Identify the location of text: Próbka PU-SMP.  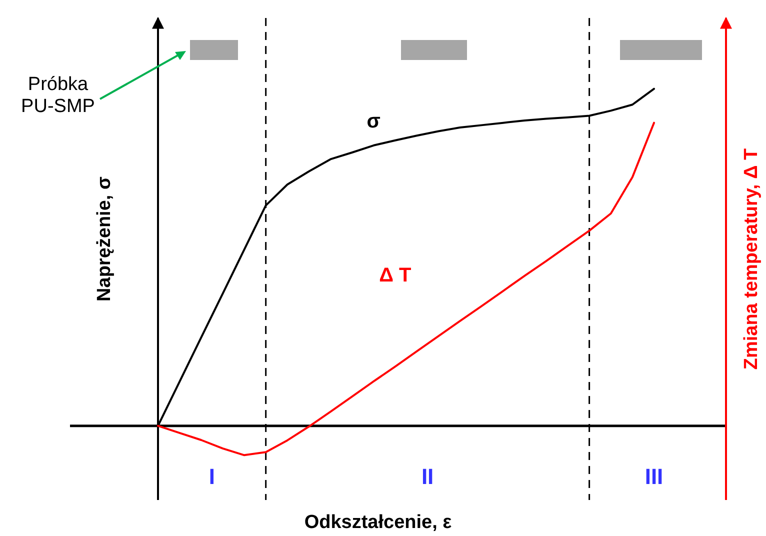
(58, 95).